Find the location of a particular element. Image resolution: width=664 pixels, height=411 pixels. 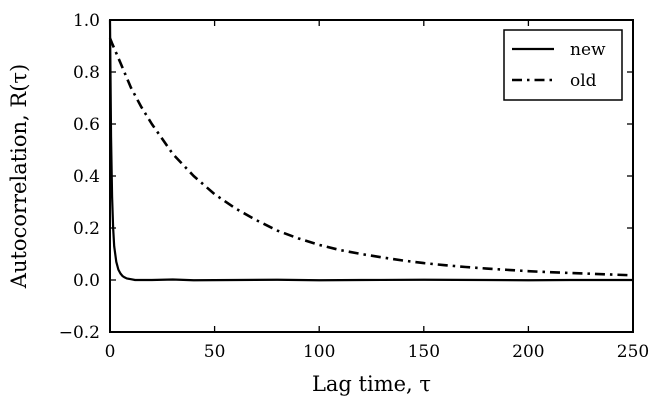

y-tick-label: −0.2 is located at coordinates (79, 333).